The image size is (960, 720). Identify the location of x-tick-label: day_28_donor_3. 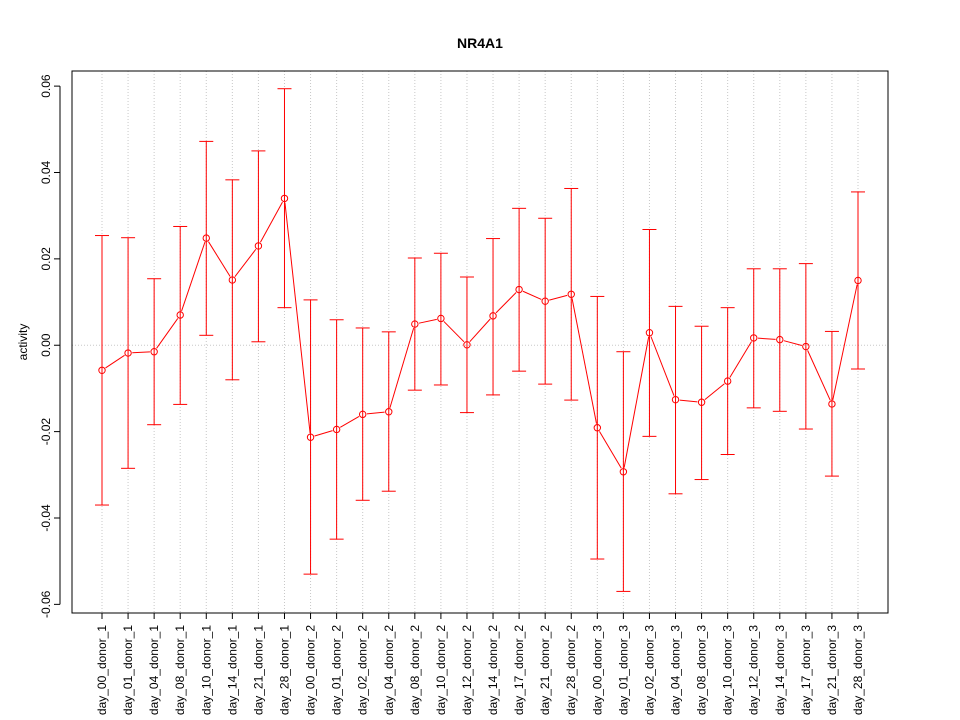
(858, 670).